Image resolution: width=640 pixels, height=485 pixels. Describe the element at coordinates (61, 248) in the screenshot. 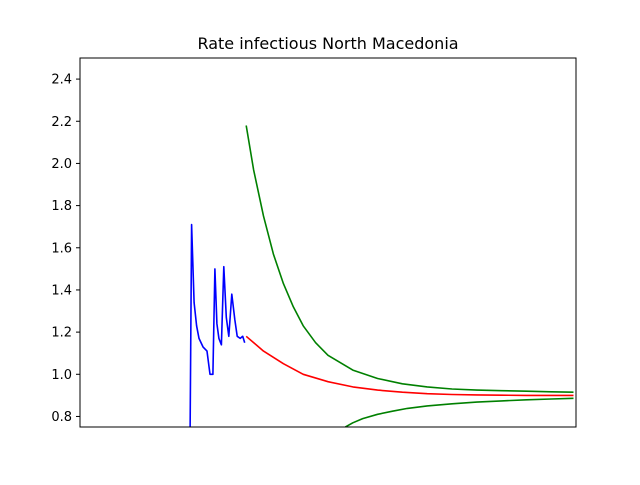

I see `y-tick-label: 1.6` at that location.